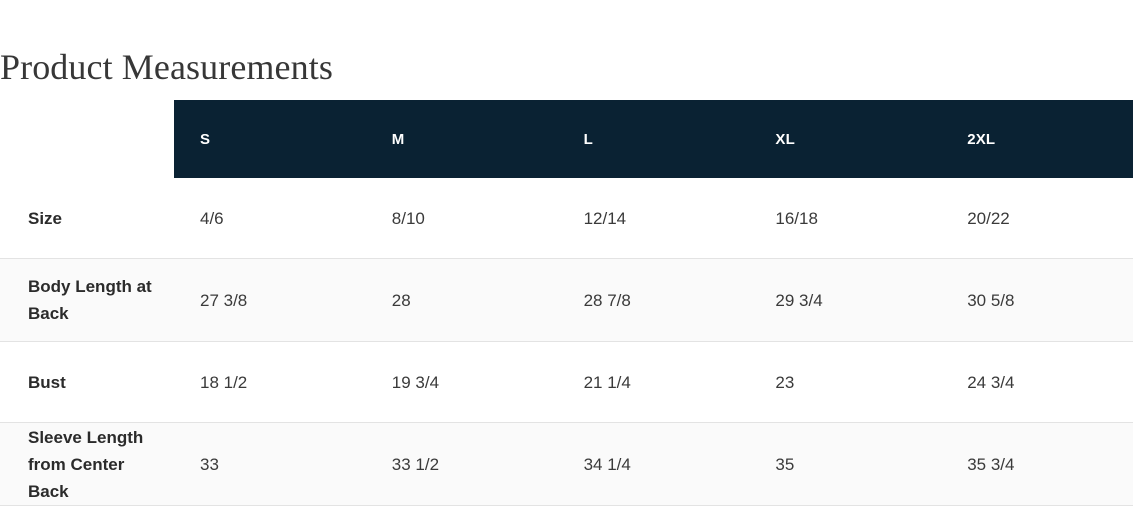  What do you see at coordinates (461, 218) in the screenshot?
I see `cell-size-m: 8/10` at bounding box center [461, 218].